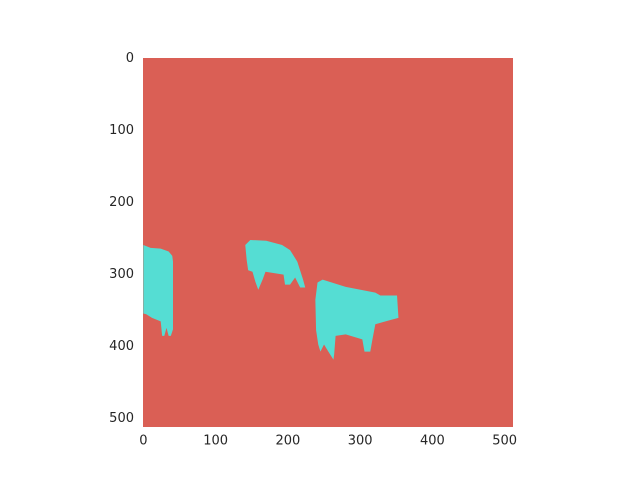 Image resolution: width=640 pixels, height=480 pixels. I want to click on y-tick-label: 0, so click(130, 58).